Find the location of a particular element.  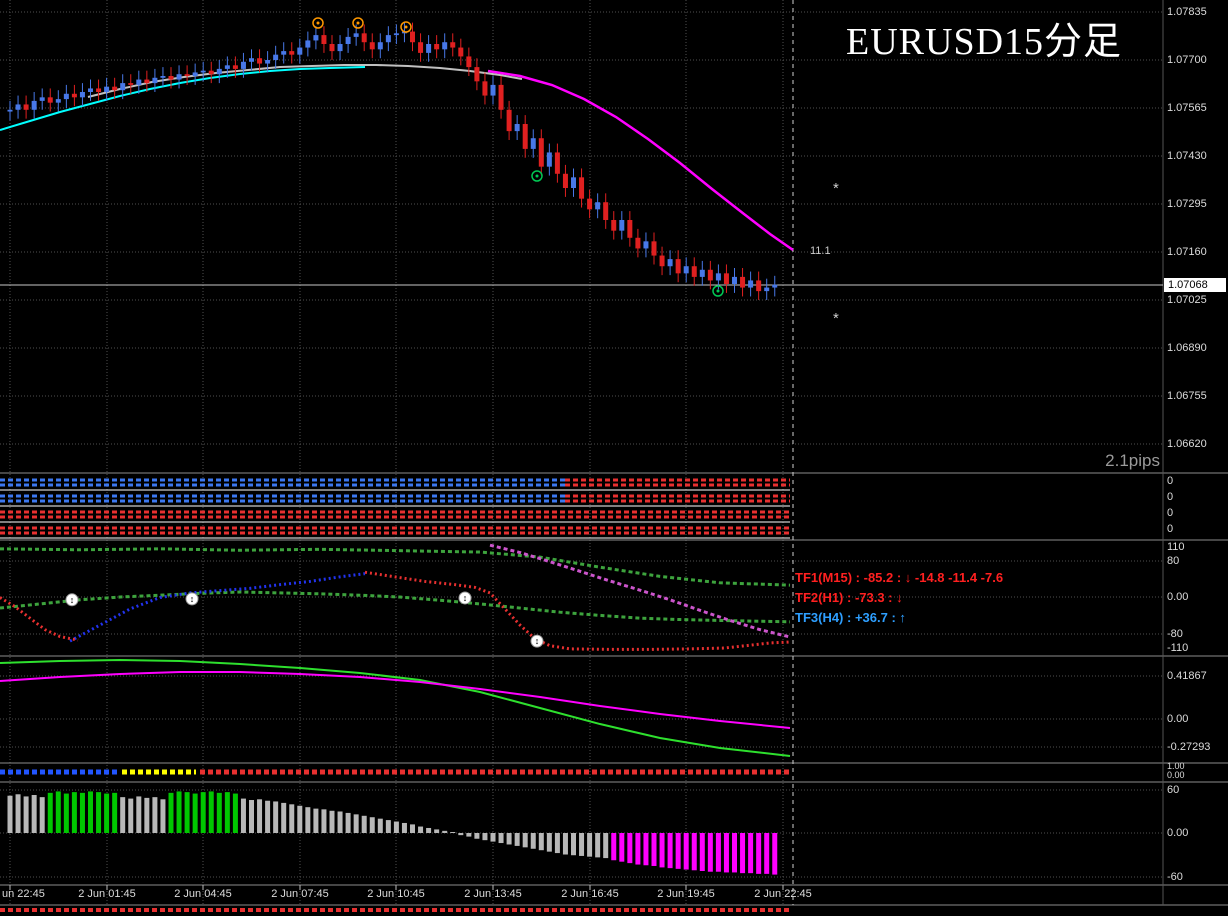

marker-layer is located at coordinates (518, 157).